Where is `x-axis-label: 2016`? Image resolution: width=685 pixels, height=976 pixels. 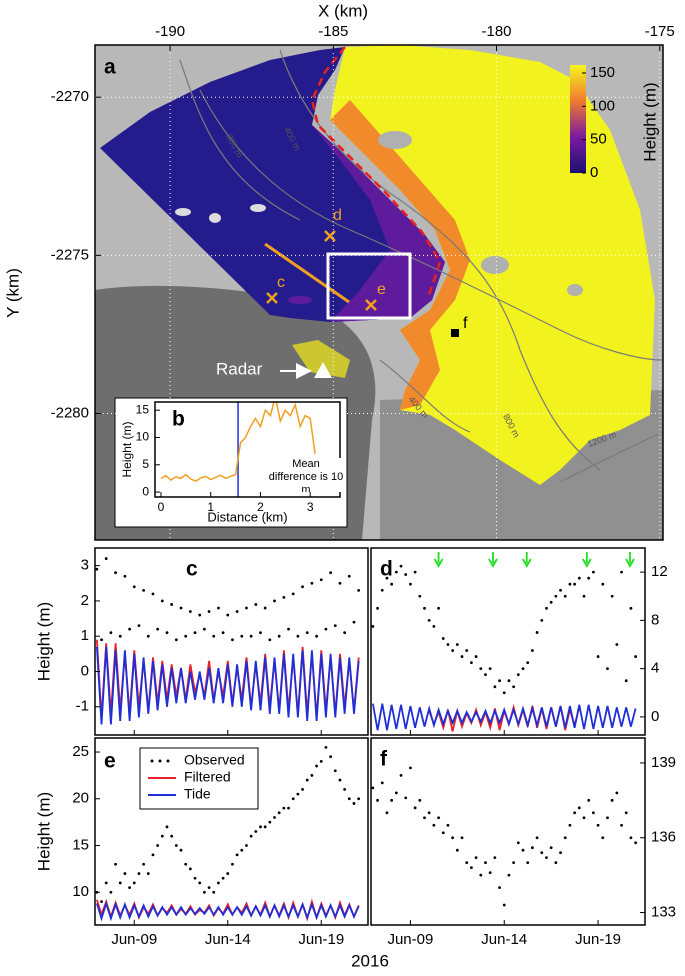
x-axis-label: 2016 is located at coordinates (370, 960).